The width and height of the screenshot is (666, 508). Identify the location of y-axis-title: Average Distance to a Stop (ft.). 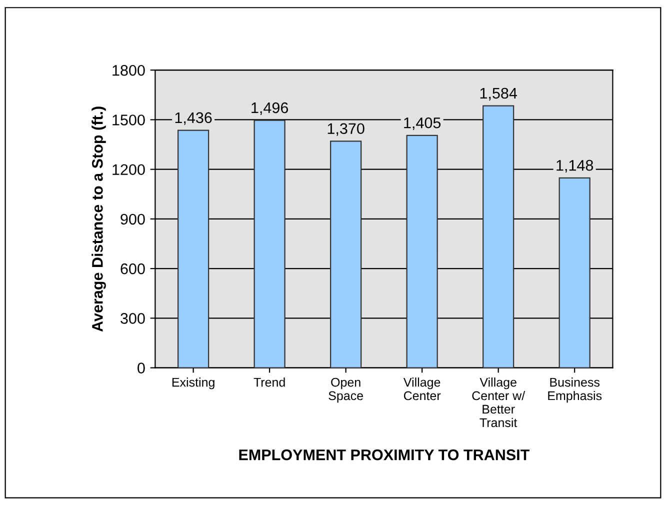
(99, 219).